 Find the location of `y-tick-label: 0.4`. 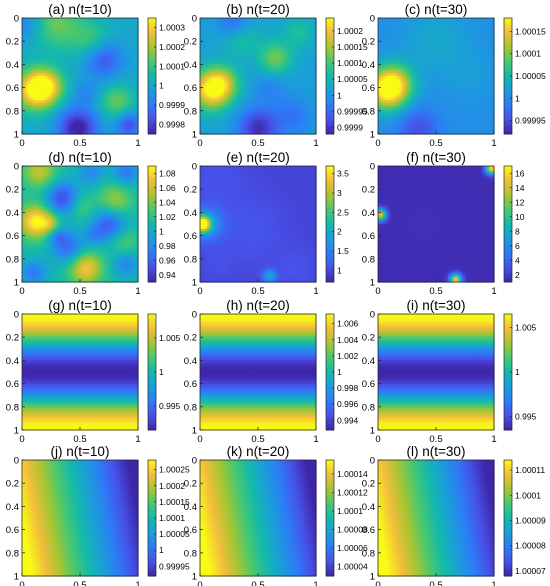

y-tick-label: 0.4 is located at coordinates (12, 65).